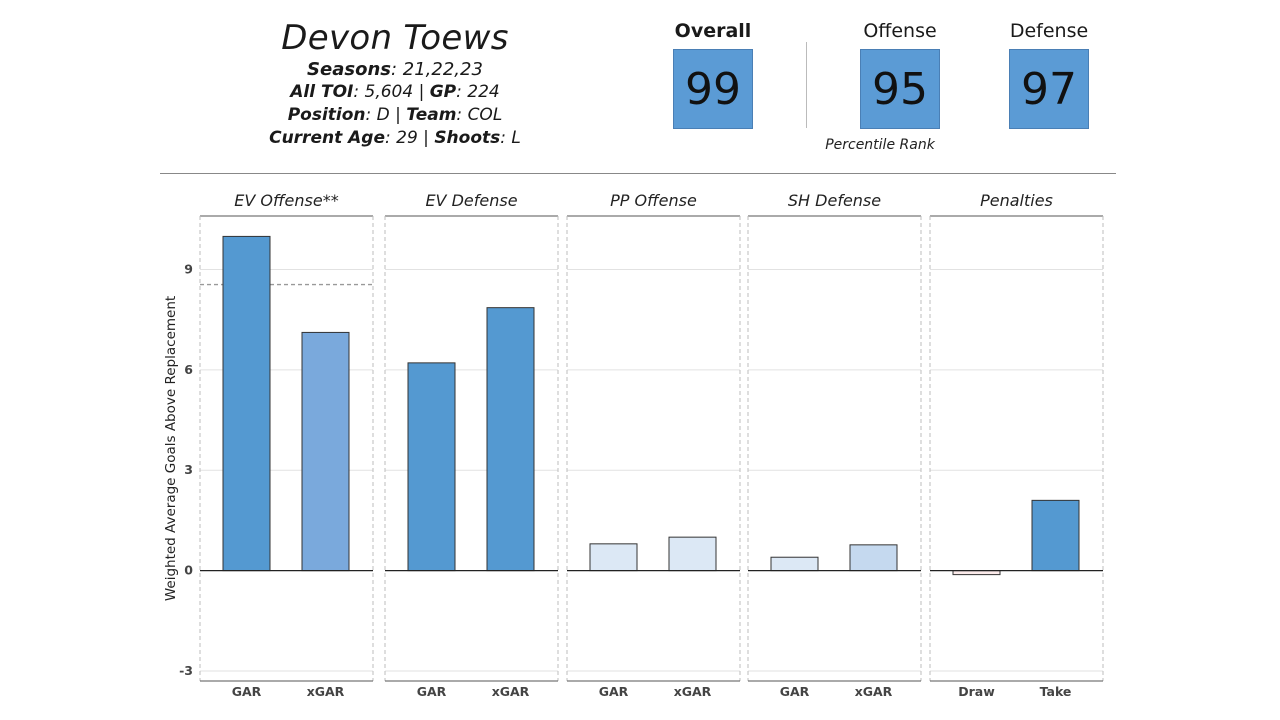 The width and height of the screenshot is (1280, 720). Describe the element at coordinates (442, 69) in the screenshot. I see `seasons-value: 21,22,23` at that location.